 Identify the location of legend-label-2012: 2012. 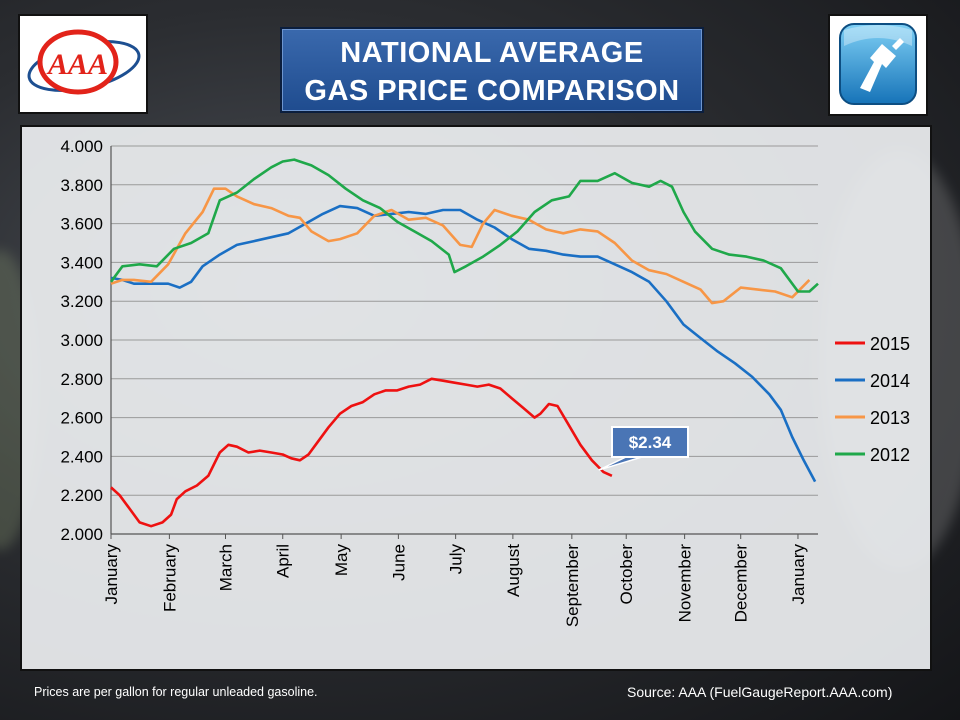
(890, 455).